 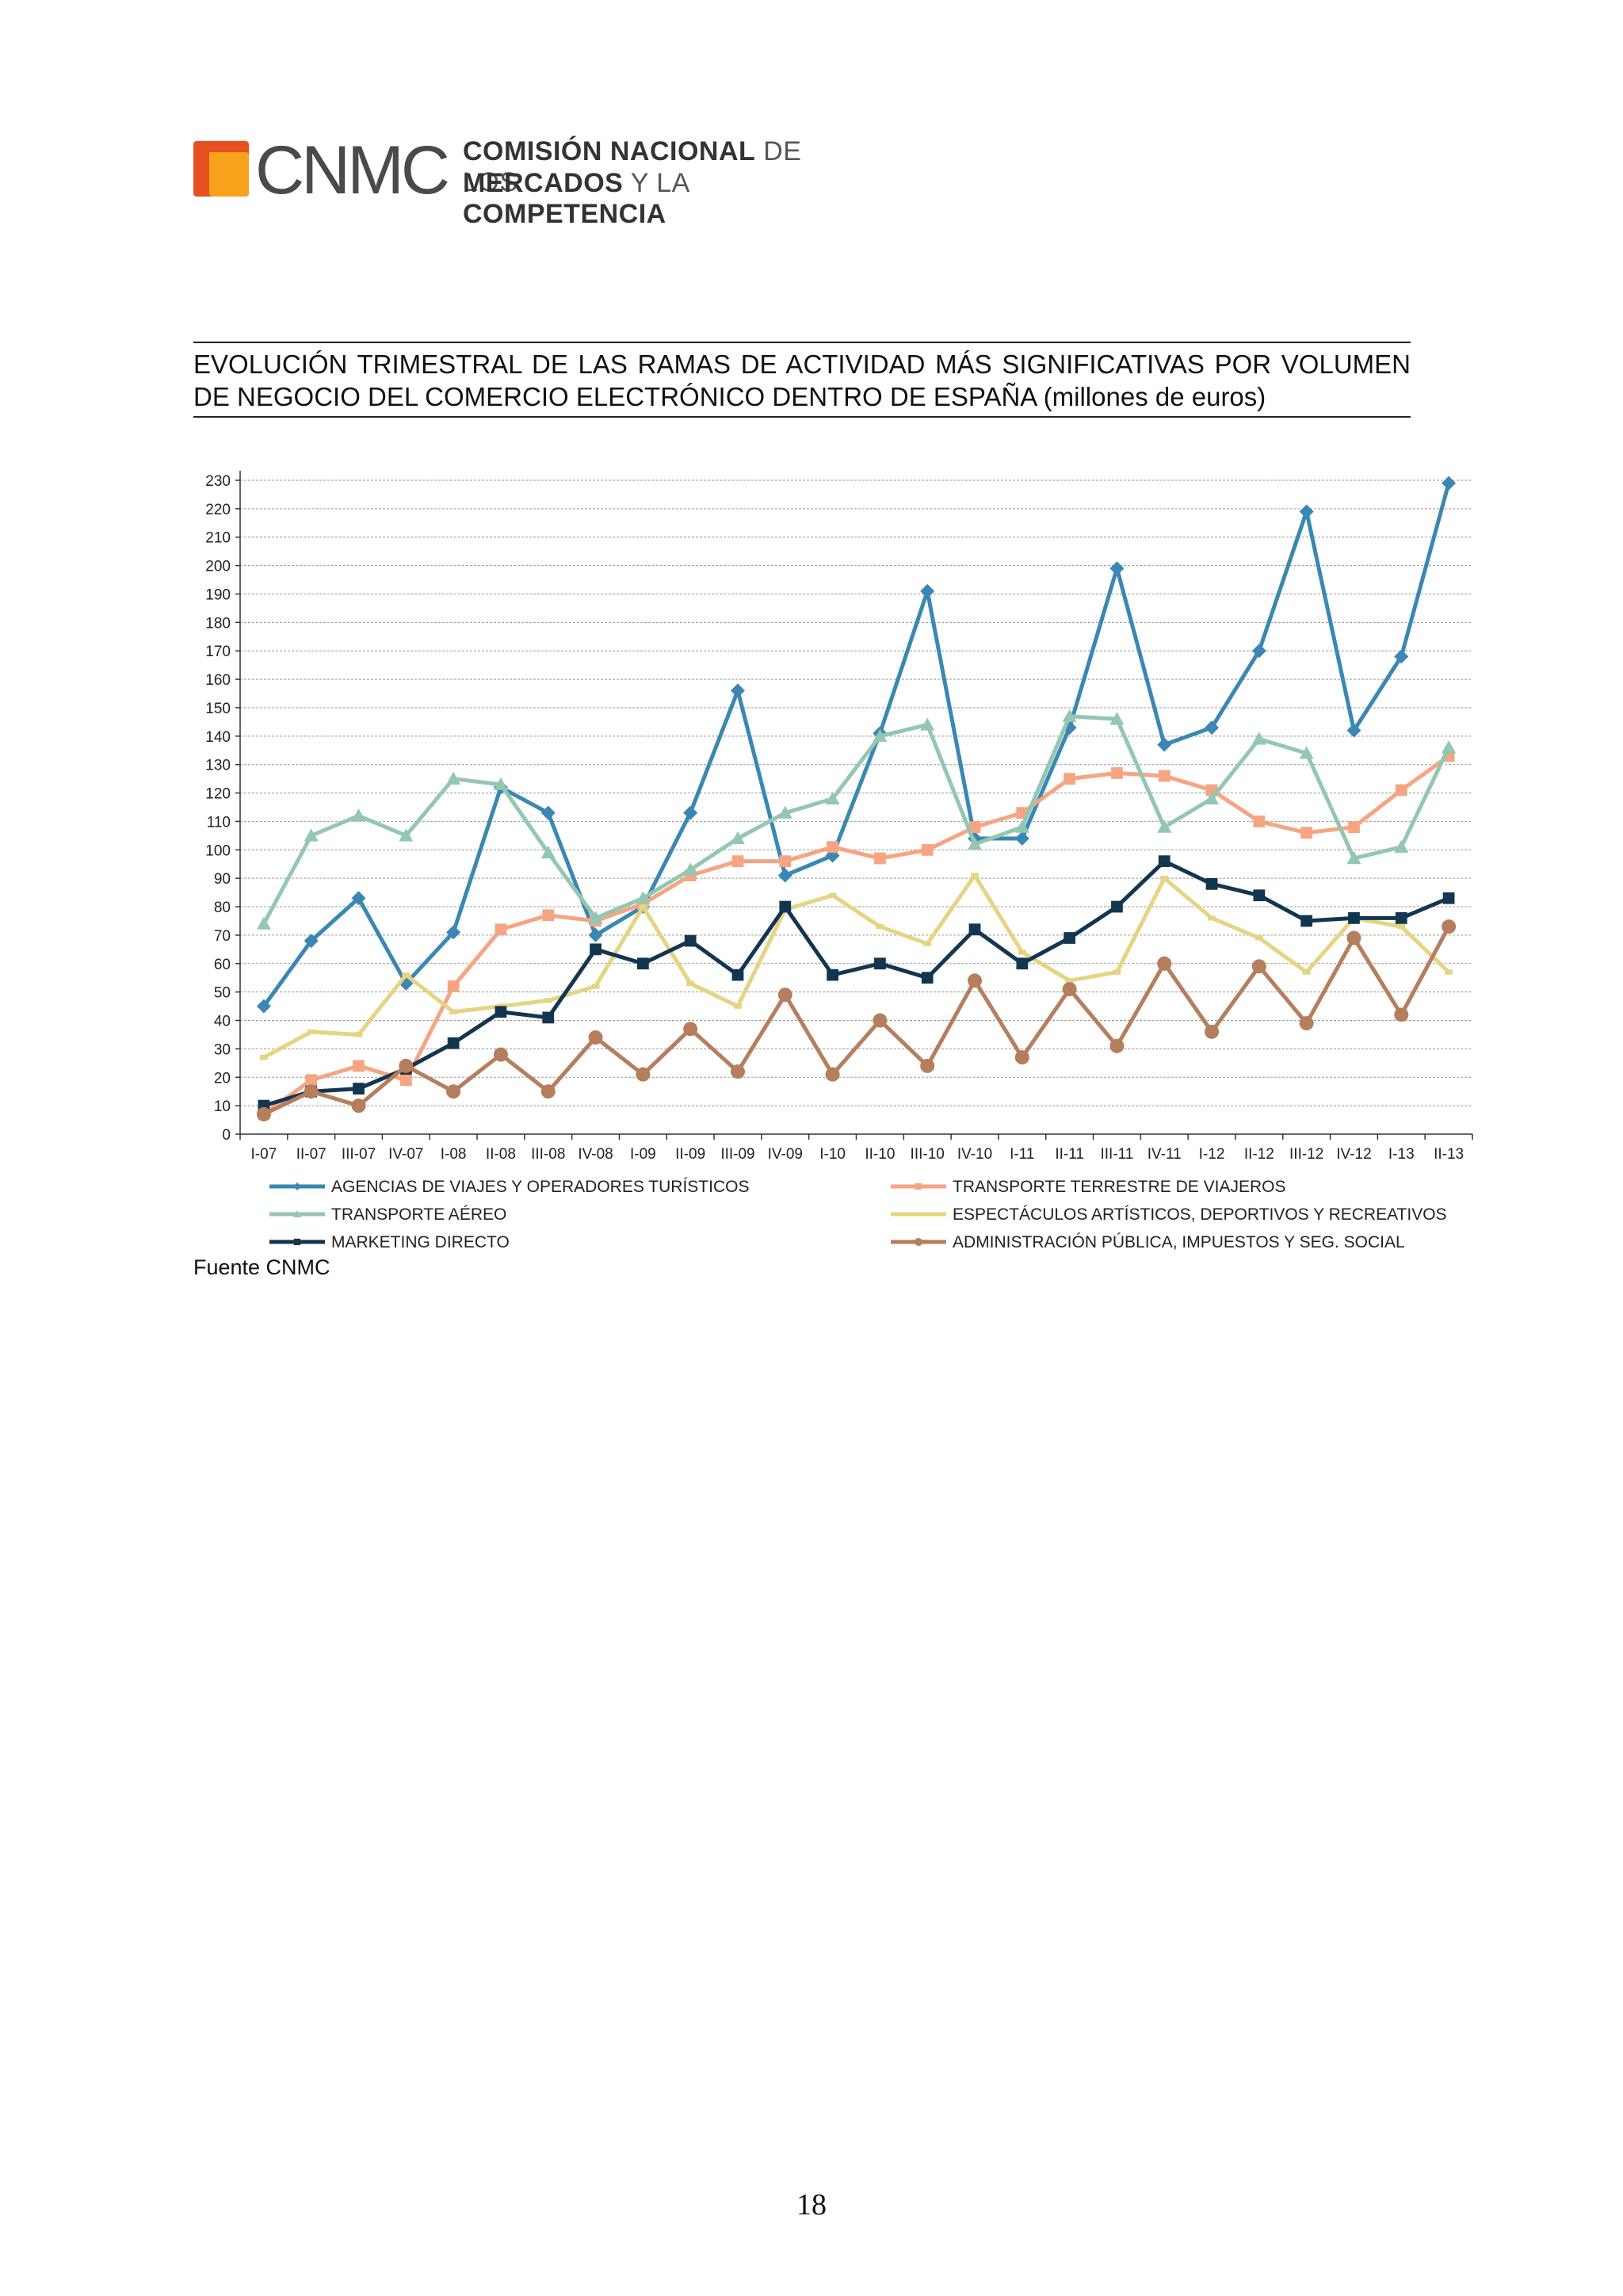 What do you see at coordinates (454, 1154) in the screenshot?
I see `x-tick-label: I-08` at bounding box center [454, 1154].